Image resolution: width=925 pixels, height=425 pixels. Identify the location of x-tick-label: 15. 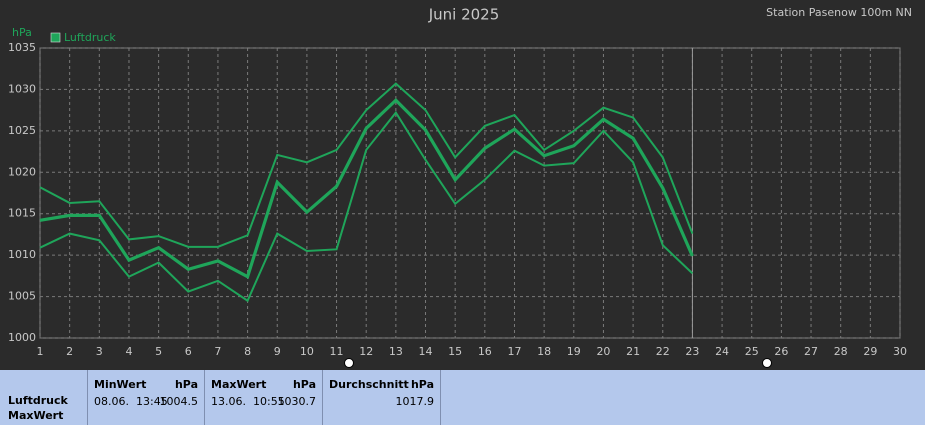
(455, 351).